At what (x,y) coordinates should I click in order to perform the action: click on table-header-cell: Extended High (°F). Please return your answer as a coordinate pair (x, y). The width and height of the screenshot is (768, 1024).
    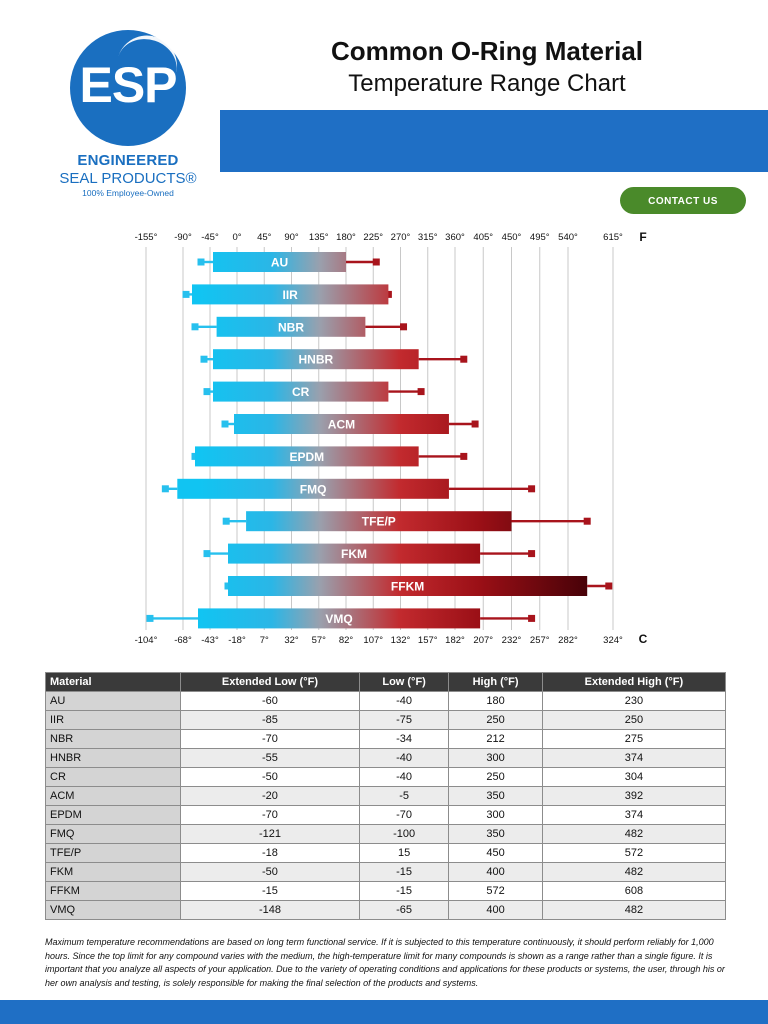
    Looking at the image, I should click on (634, 682).